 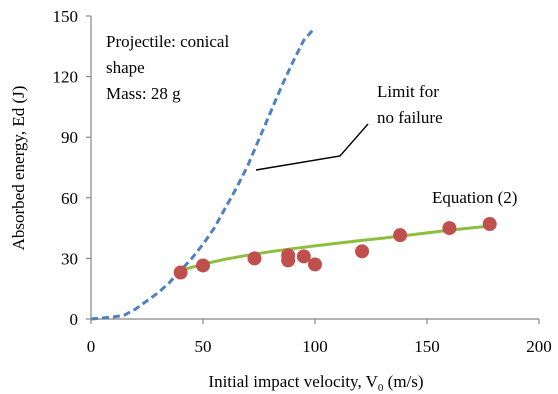 What do you see at coordinates (410, 117) in the screenshot?
I see `annotation-limit-line2: no failure` at bounding box center [410, 117].